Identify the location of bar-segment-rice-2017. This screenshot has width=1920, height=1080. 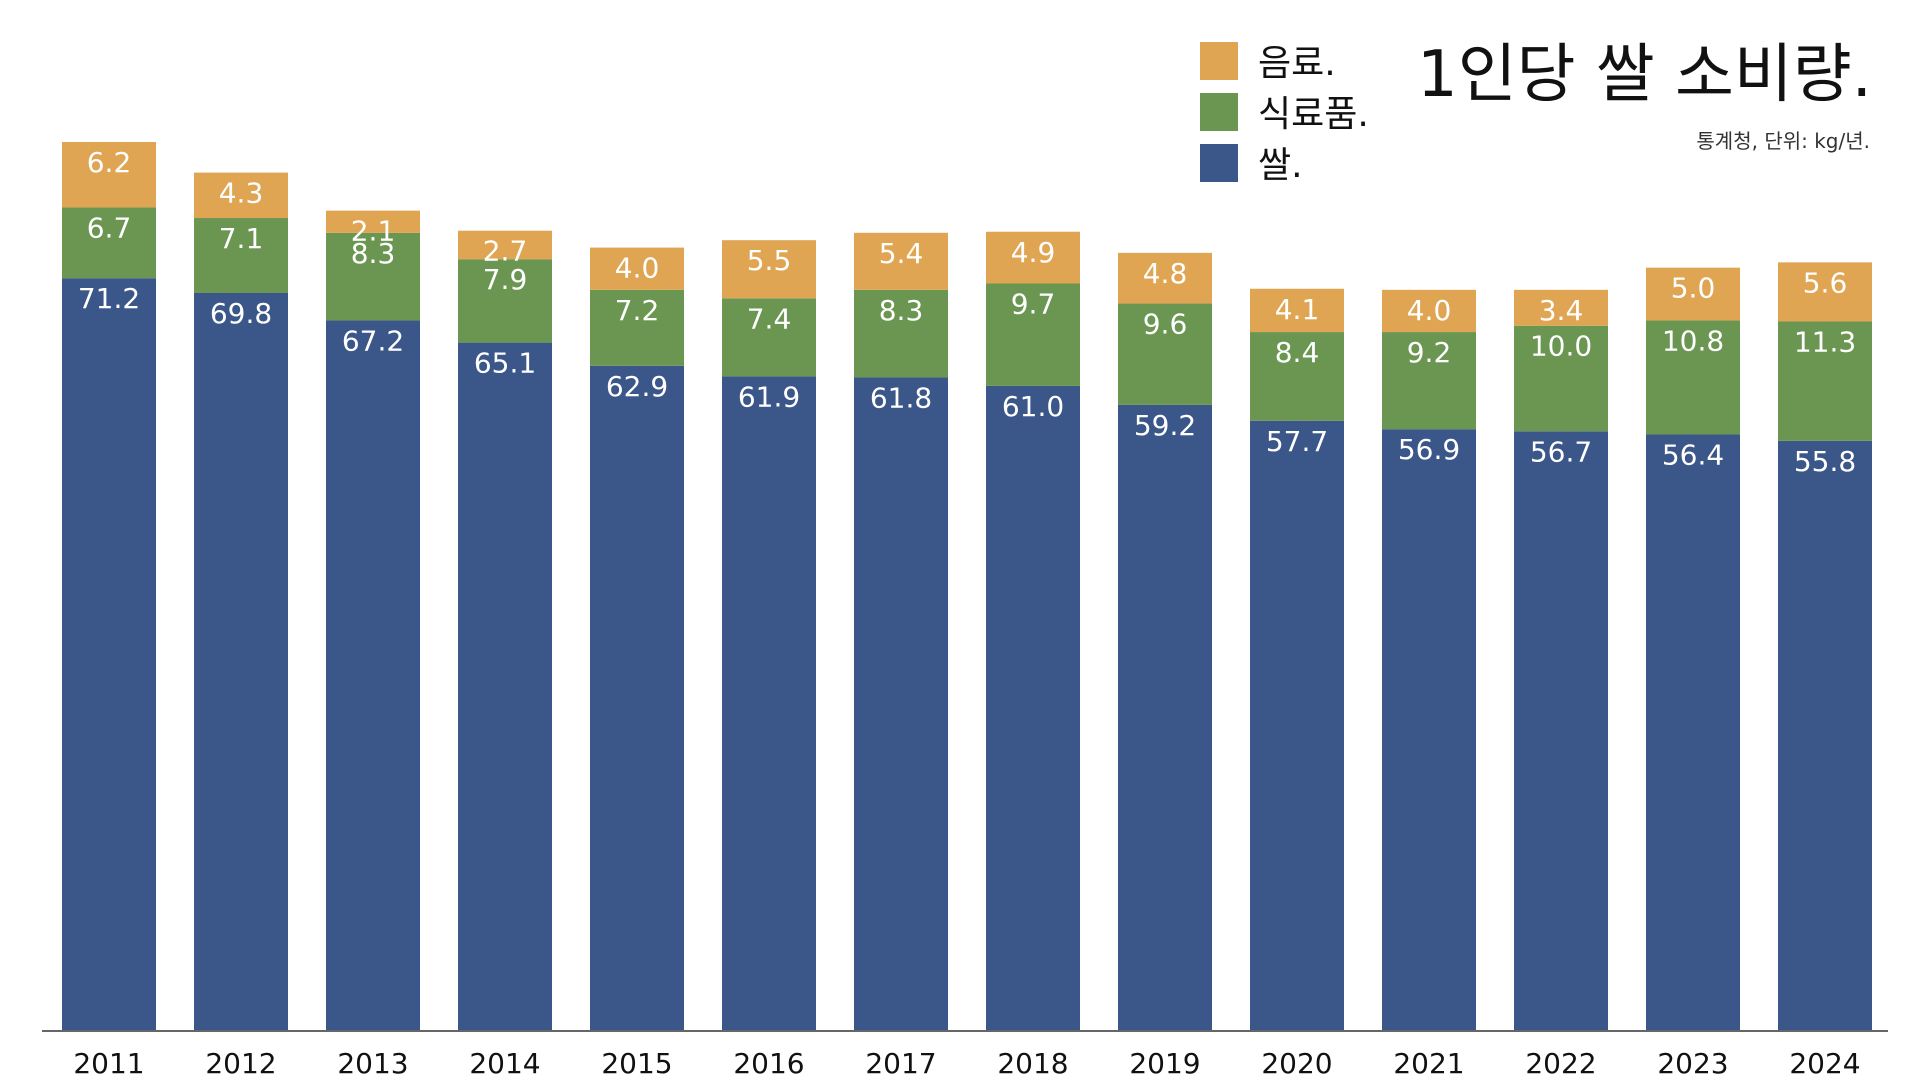
(901, 704).